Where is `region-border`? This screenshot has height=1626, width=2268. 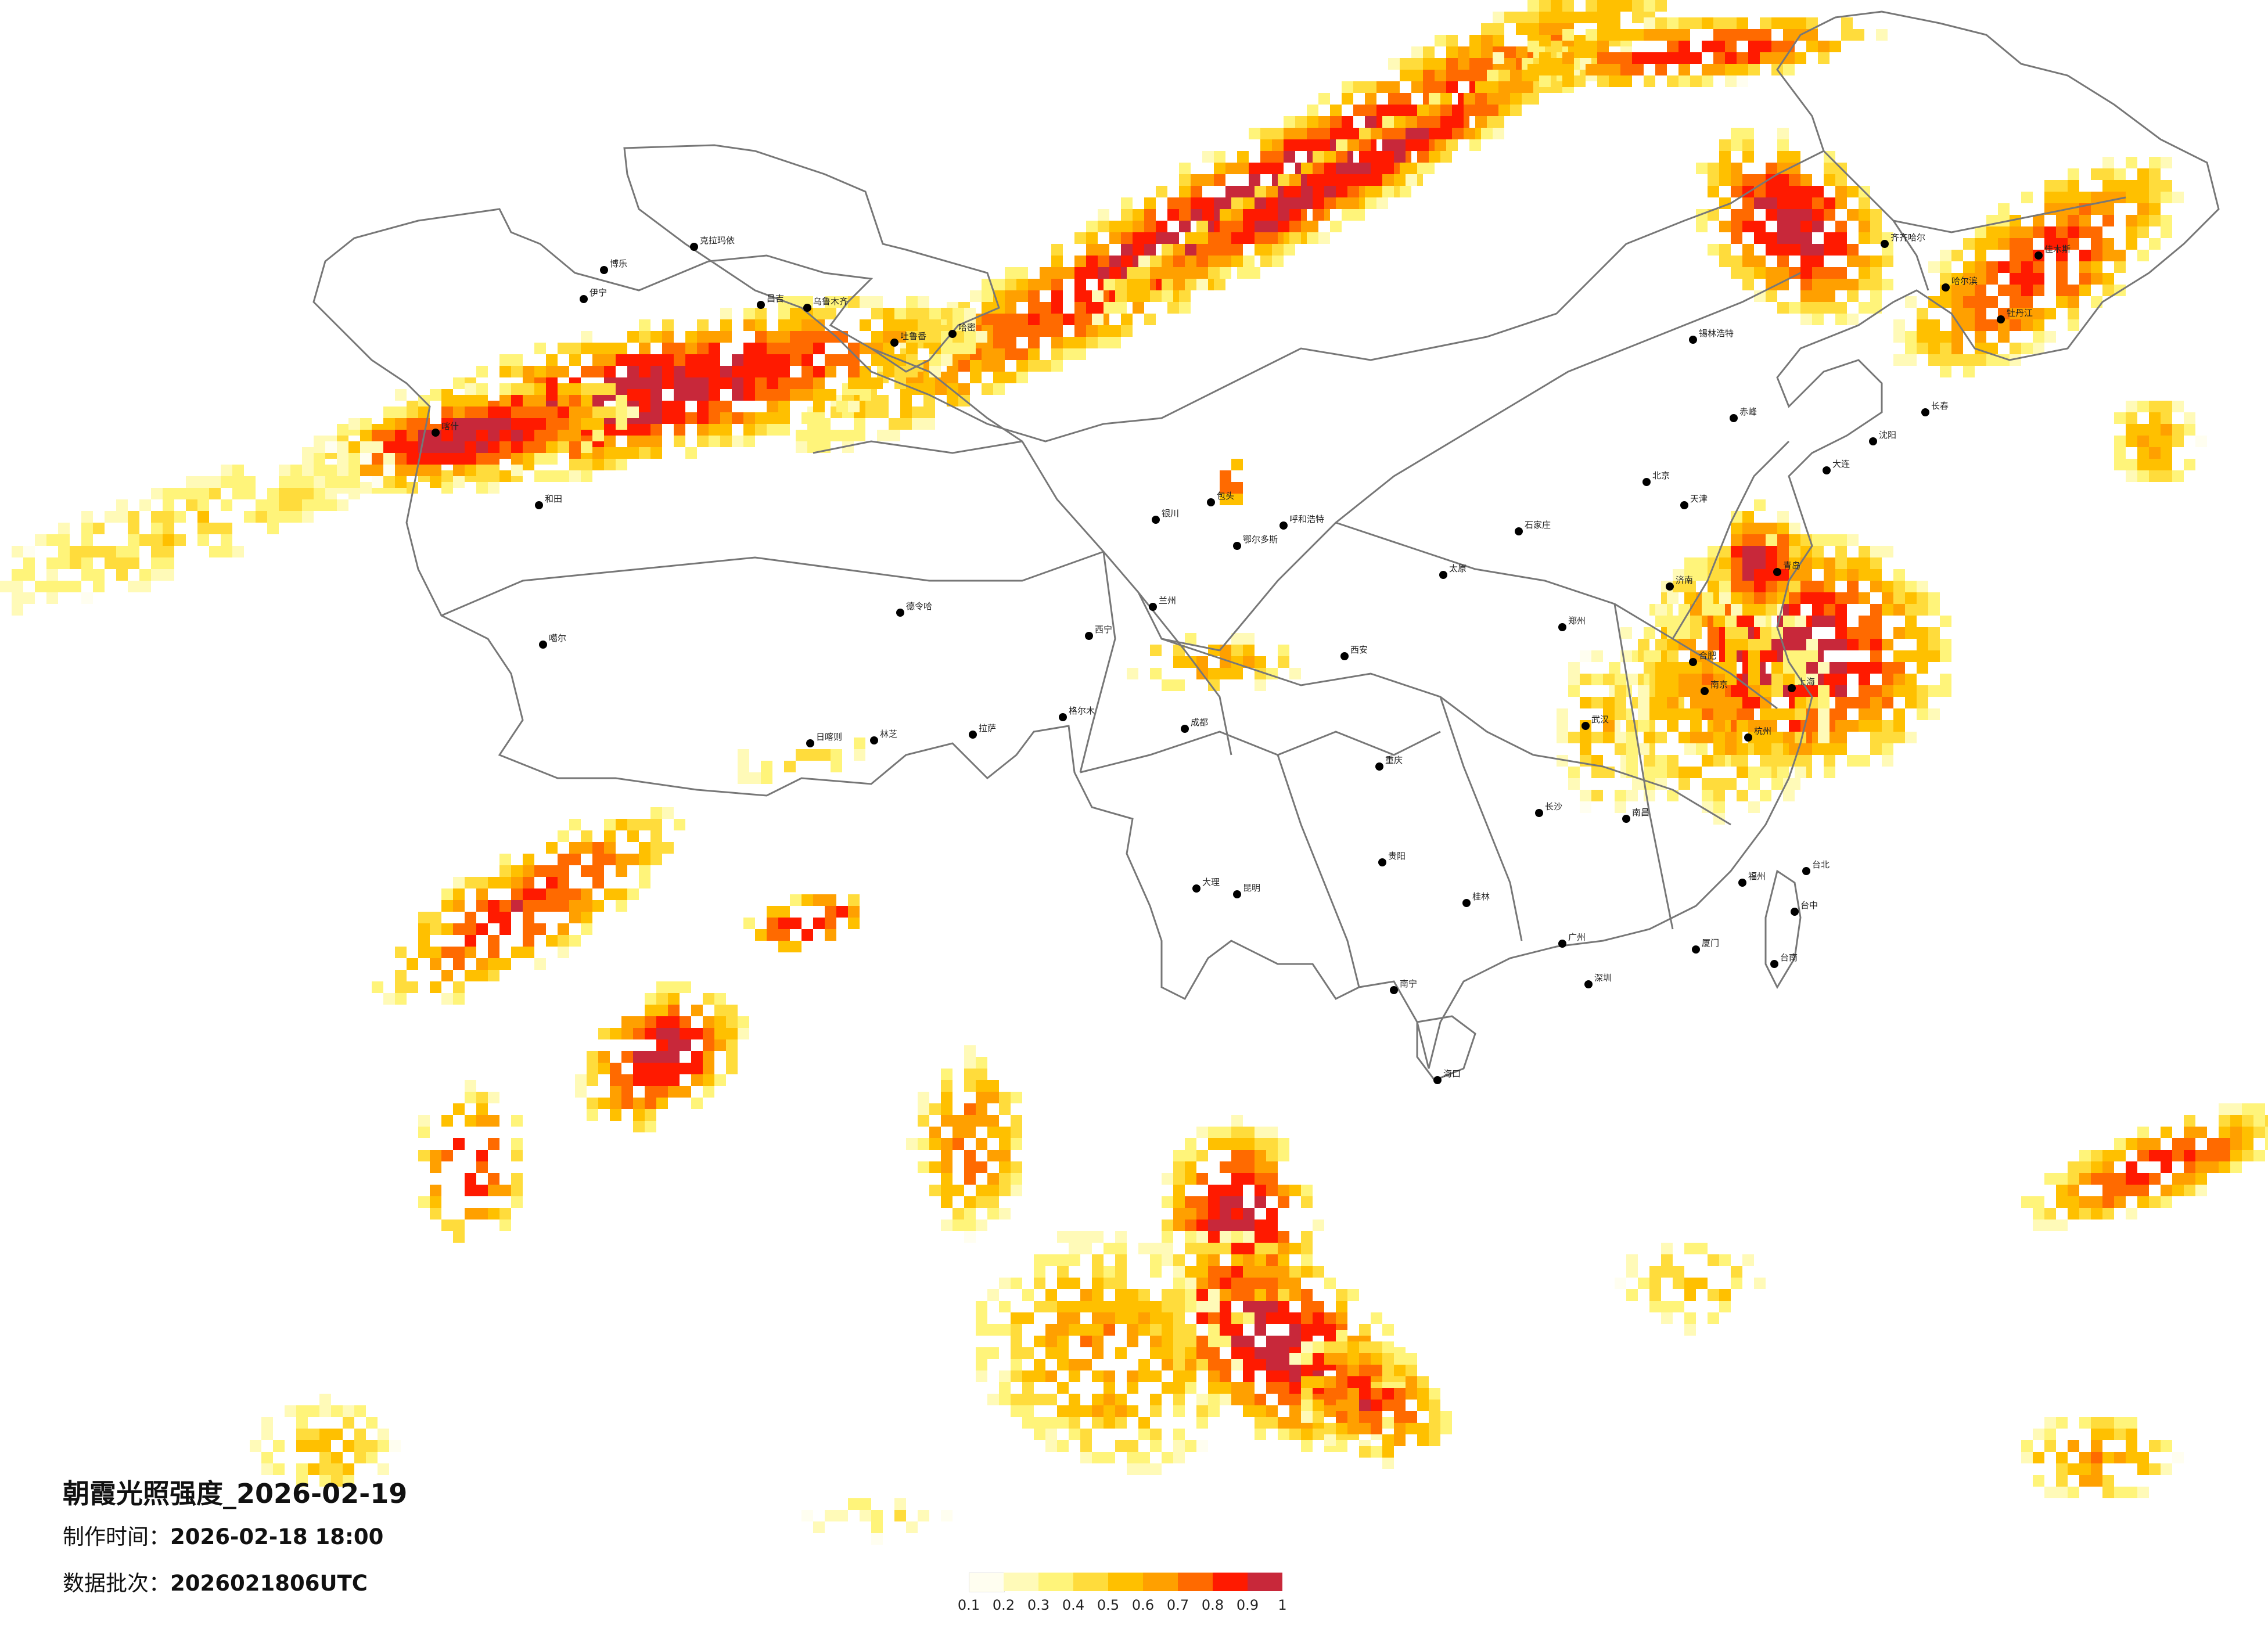
region-border is located at coordinates (1643, 767).